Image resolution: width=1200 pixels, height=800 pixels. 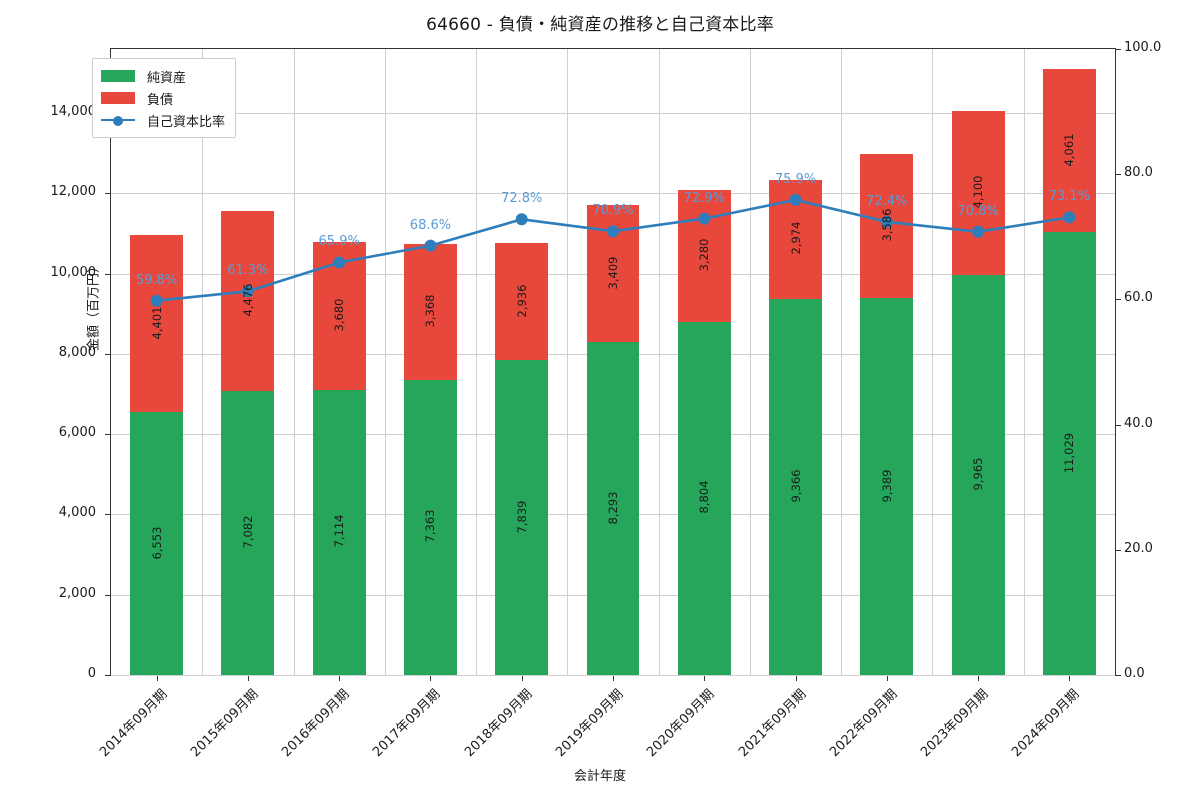 I want to click on bar-value-label-equity: 8,293, so click(x=613, y=508).